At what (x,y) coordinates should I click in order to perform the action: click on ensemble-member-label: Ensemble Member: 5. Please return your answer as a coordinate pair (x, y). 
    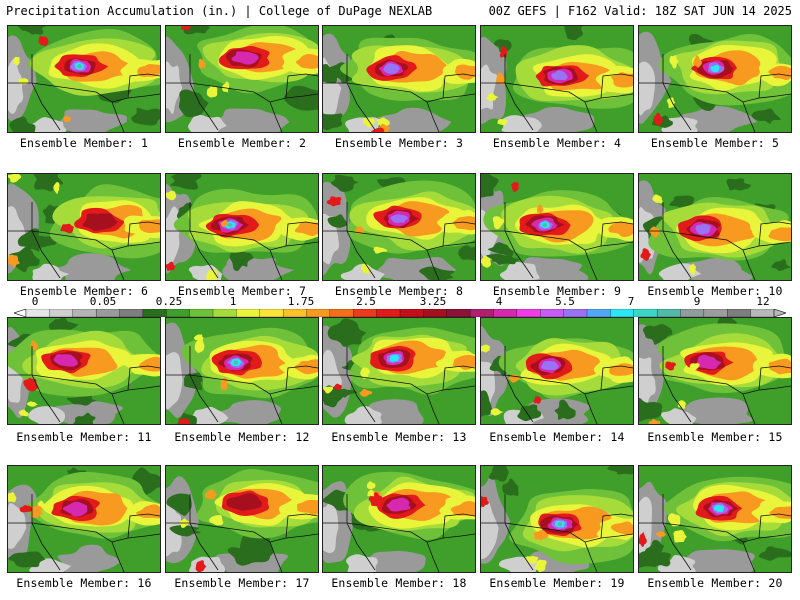
    Looking at the image, I should click on (715, 143).